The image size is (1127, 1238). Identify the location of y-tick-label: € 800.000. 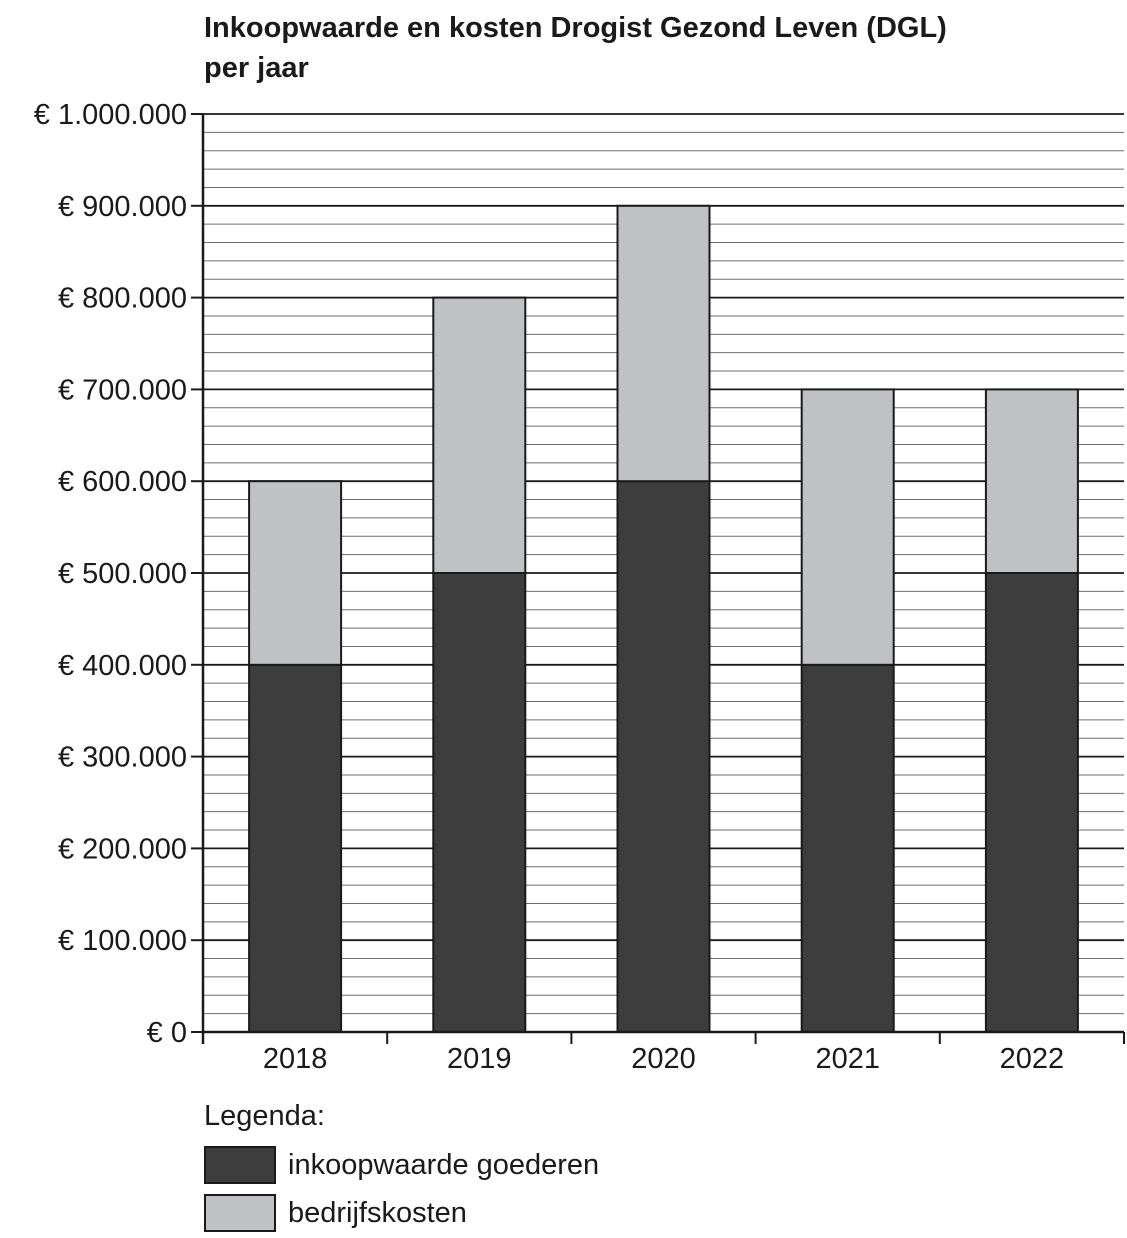
(122, 299).